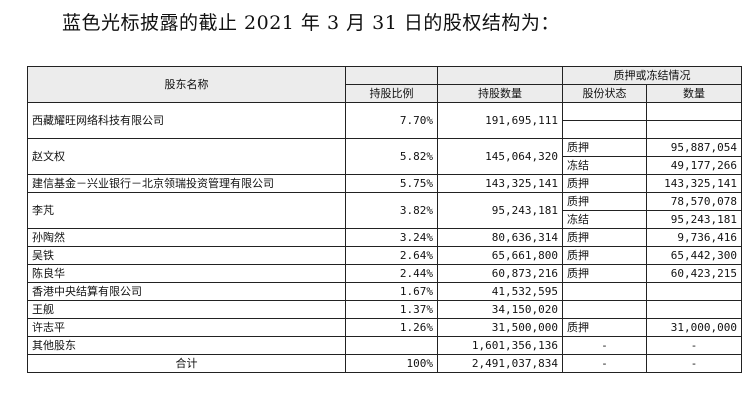 This screenshot has width=750, height=411. What do you see at coordinates (500, 156) in the screenshot?
I see `holding-quantity: 145,064,320` at bounding box center [500, 156].